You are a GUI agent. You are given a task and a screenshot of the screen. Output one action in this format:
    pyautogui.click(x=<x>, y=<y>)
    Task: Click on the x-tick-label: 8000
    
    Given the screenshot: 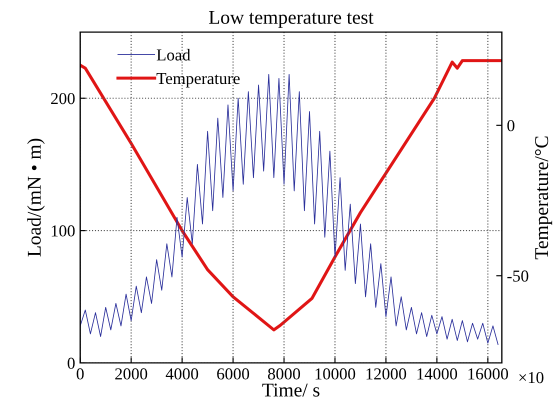 What is the action you would take?
    pyautogui.click(x=284, y=374)
    